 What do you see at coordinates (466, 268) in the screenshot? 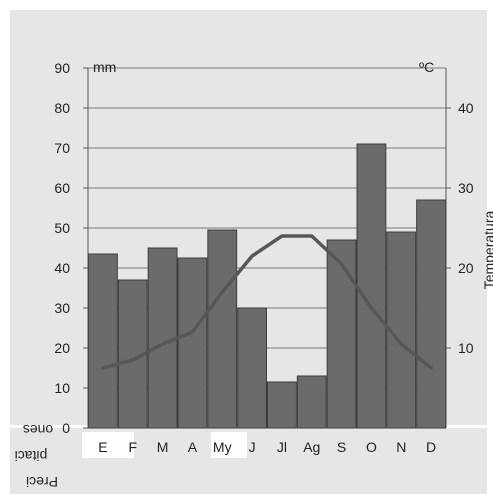
I see `right-tick-label: 20` at bounding box center [466, 268].